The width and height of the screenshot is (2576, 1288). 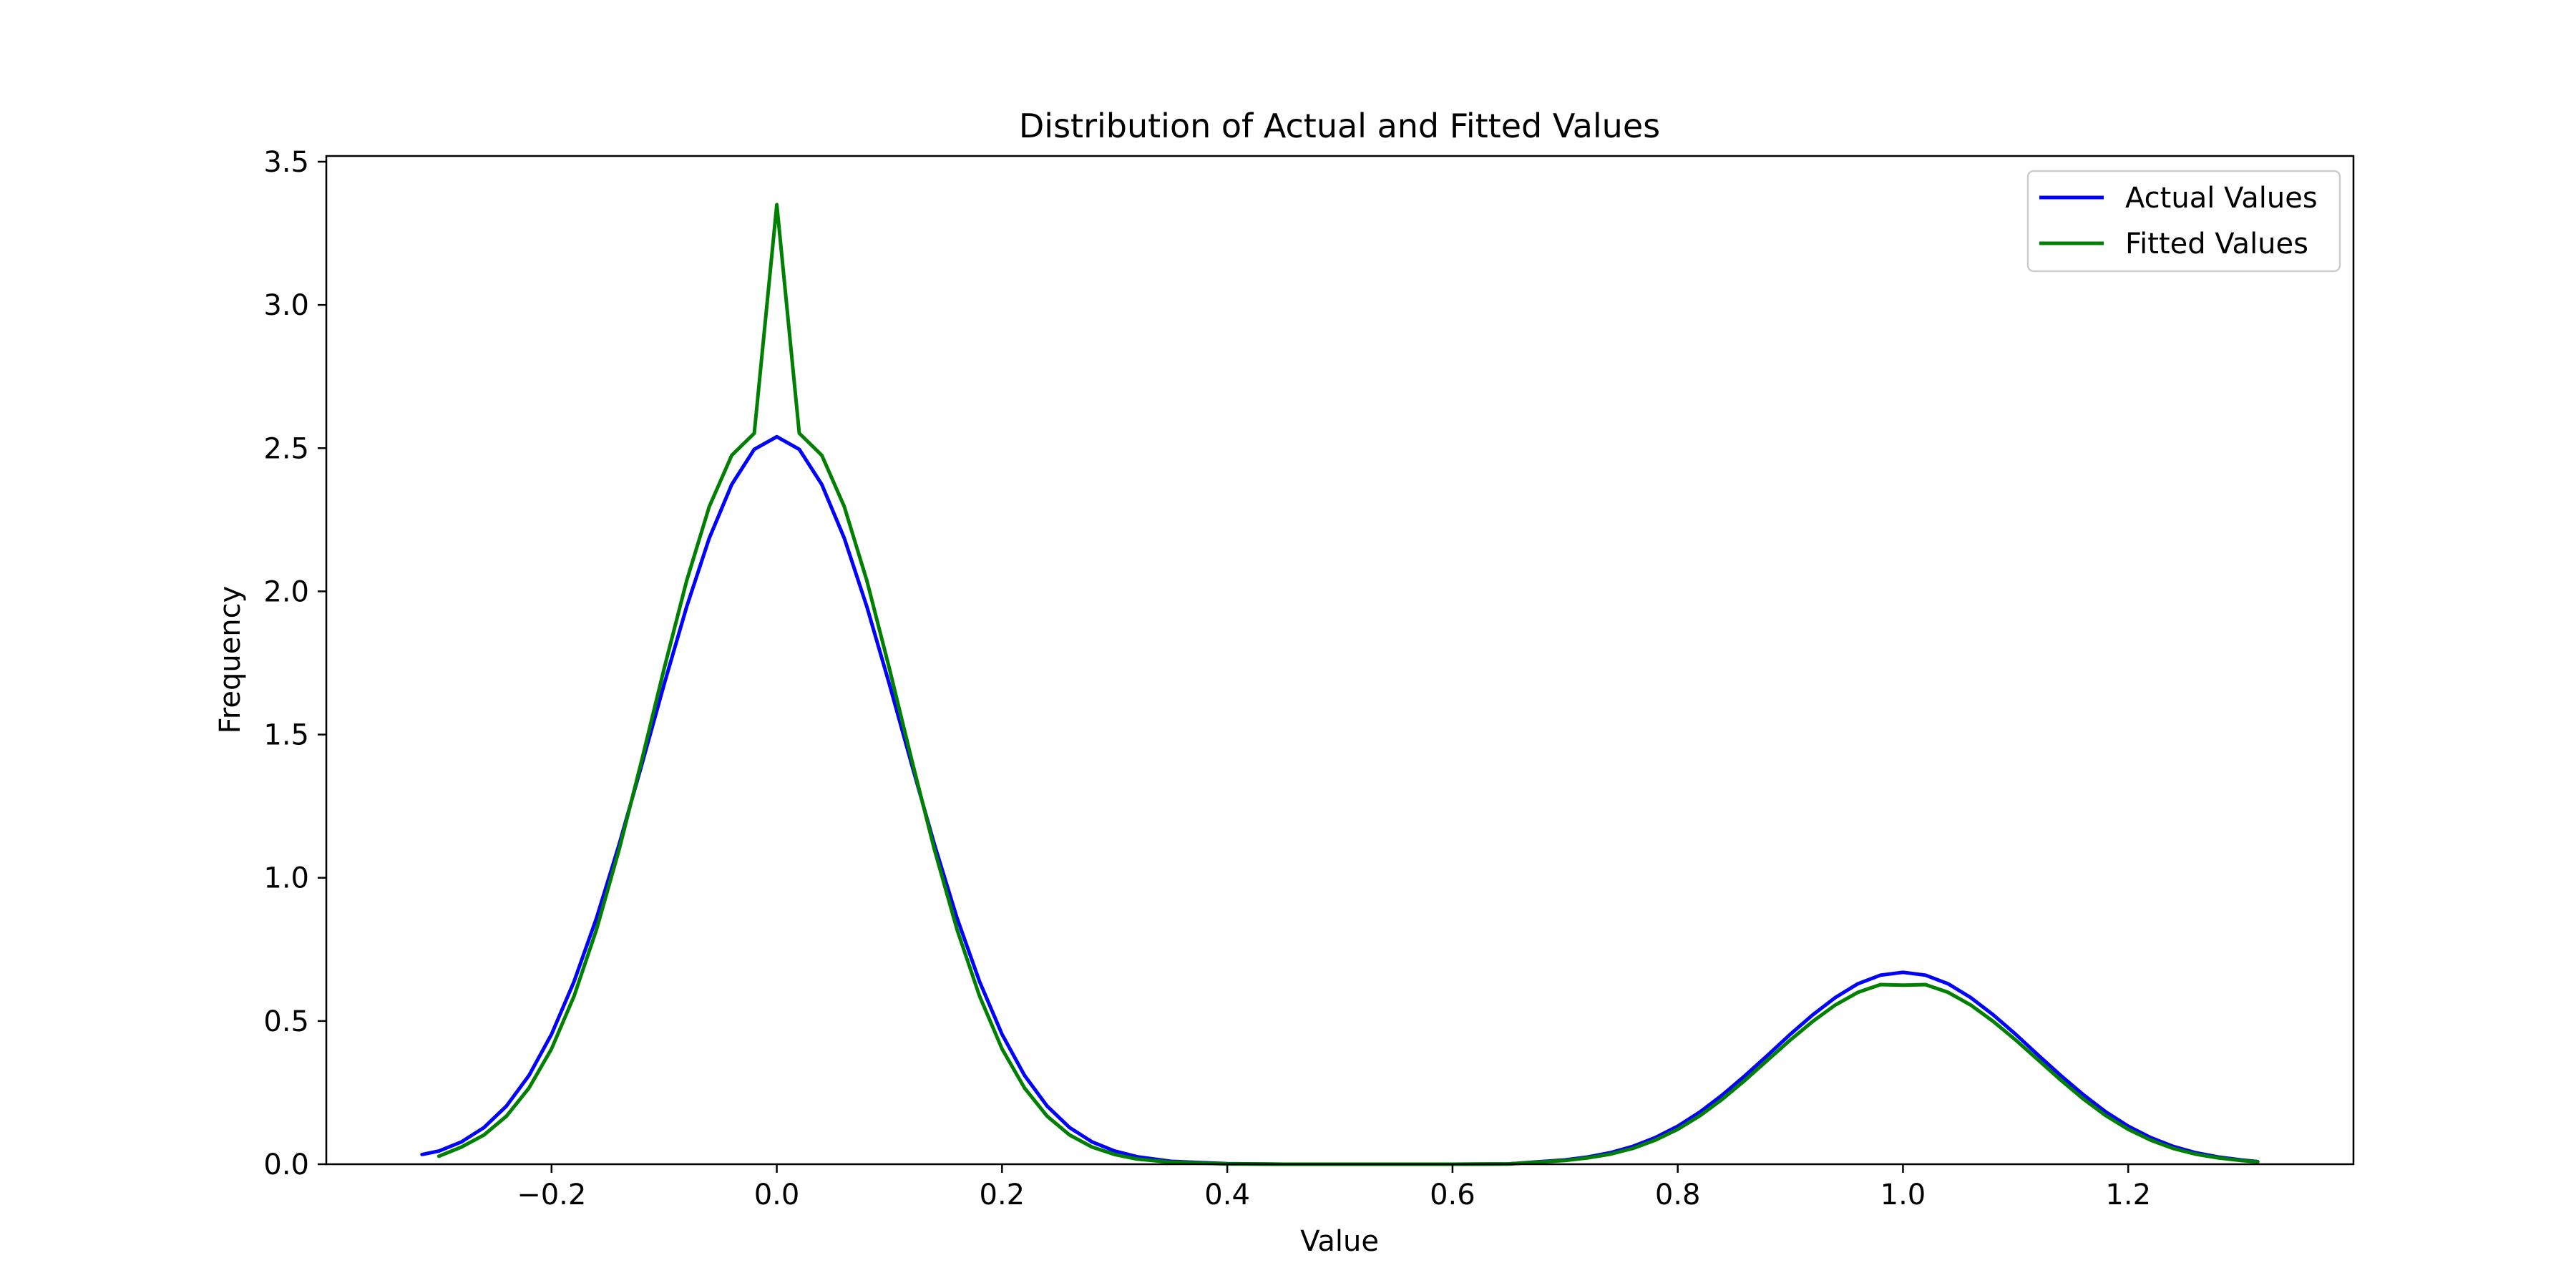 I want to click on x-tick-label: 0.6, so click(x=1452, y=1195).